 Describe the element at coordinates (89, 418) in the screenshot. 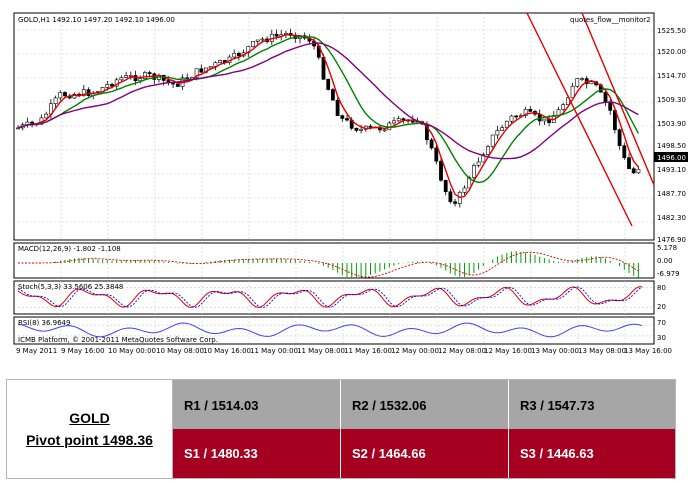

I see `symbol-name: GOLD` at that location.